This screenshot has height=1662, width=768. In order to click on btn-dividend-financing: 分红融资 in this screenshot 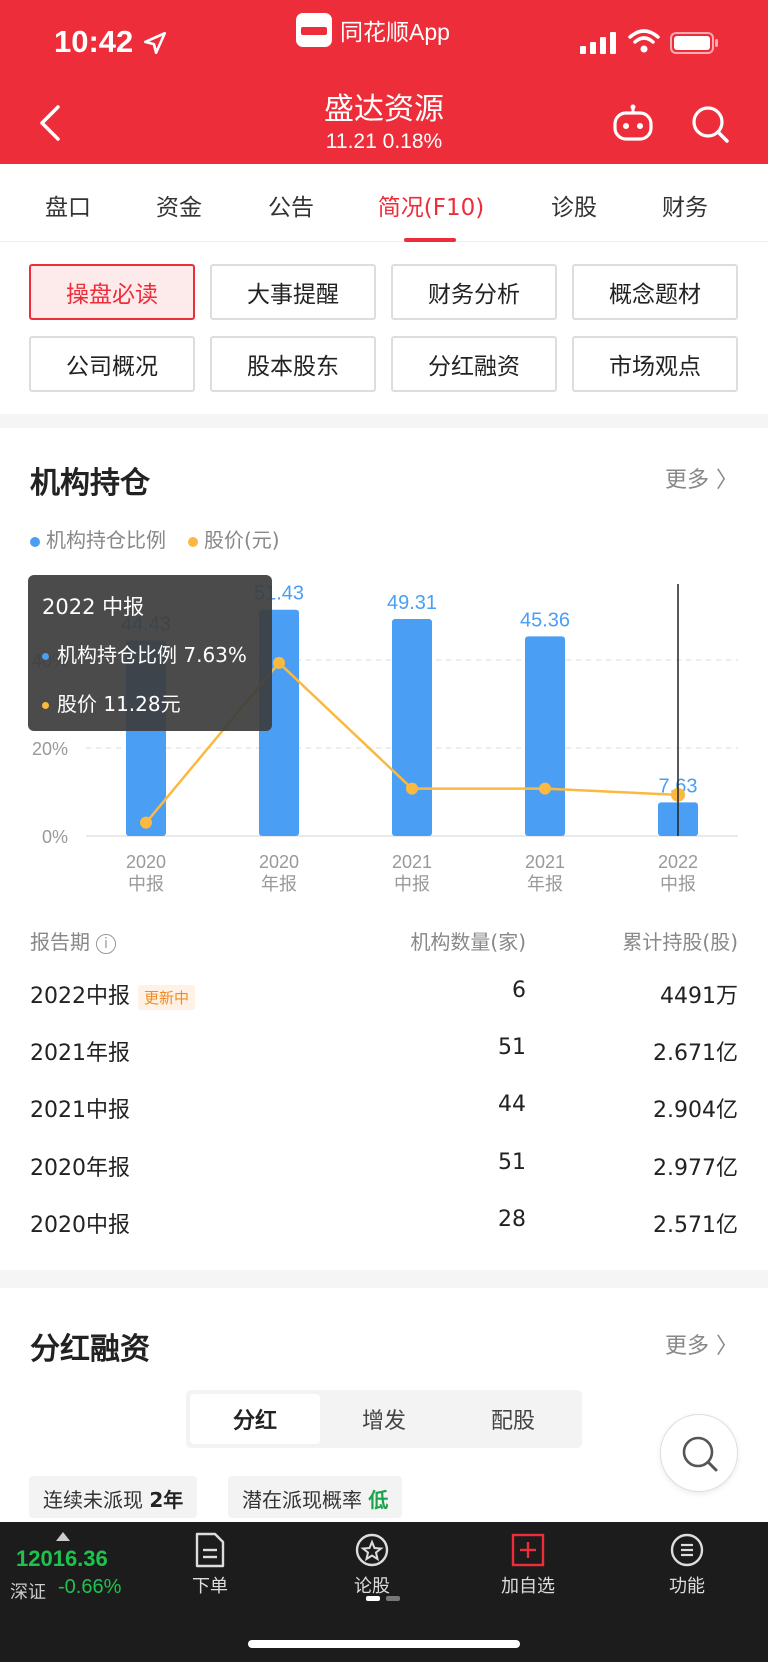, I will do `click(474, 364)`.